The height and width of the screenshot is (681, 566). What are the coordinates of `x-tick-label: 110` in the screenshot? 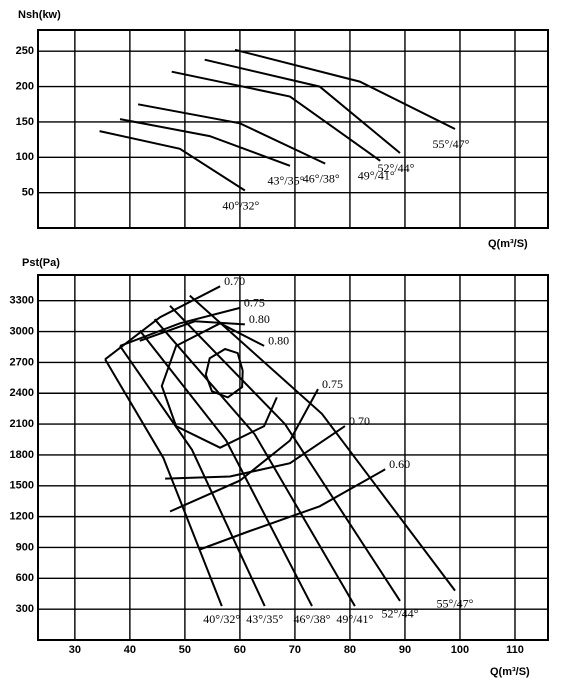 It's located at (515, 650).